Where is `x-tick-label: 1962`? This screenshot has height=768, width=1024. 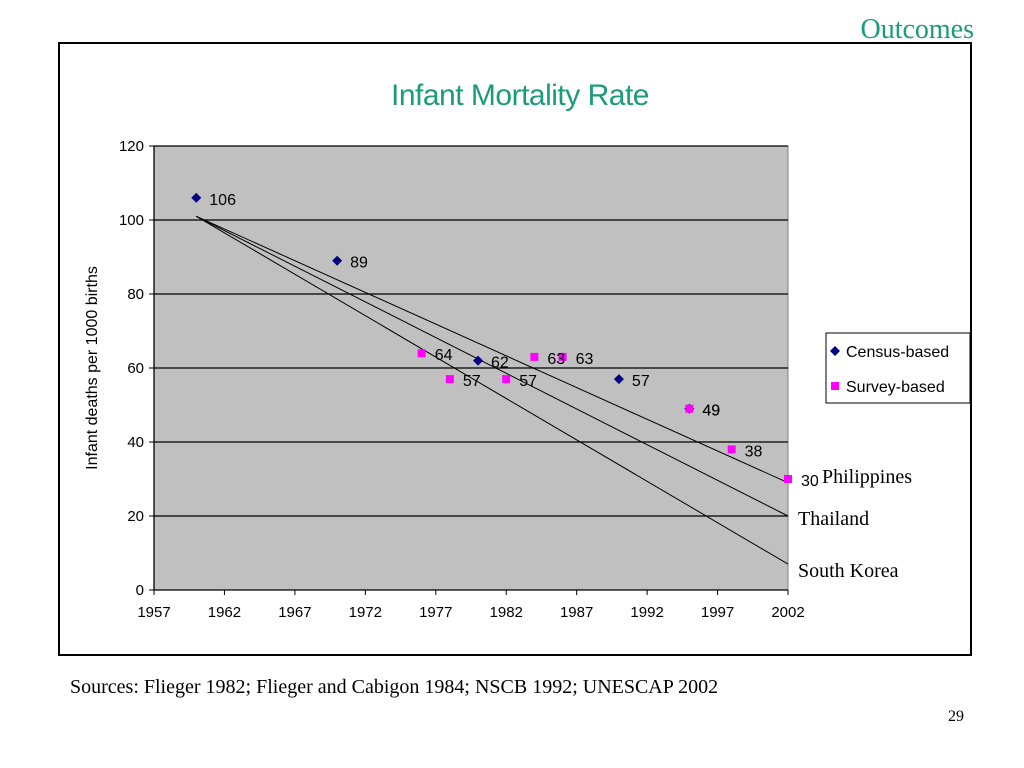
x-tick-label: 1962 is located at coordinates (224, 612).